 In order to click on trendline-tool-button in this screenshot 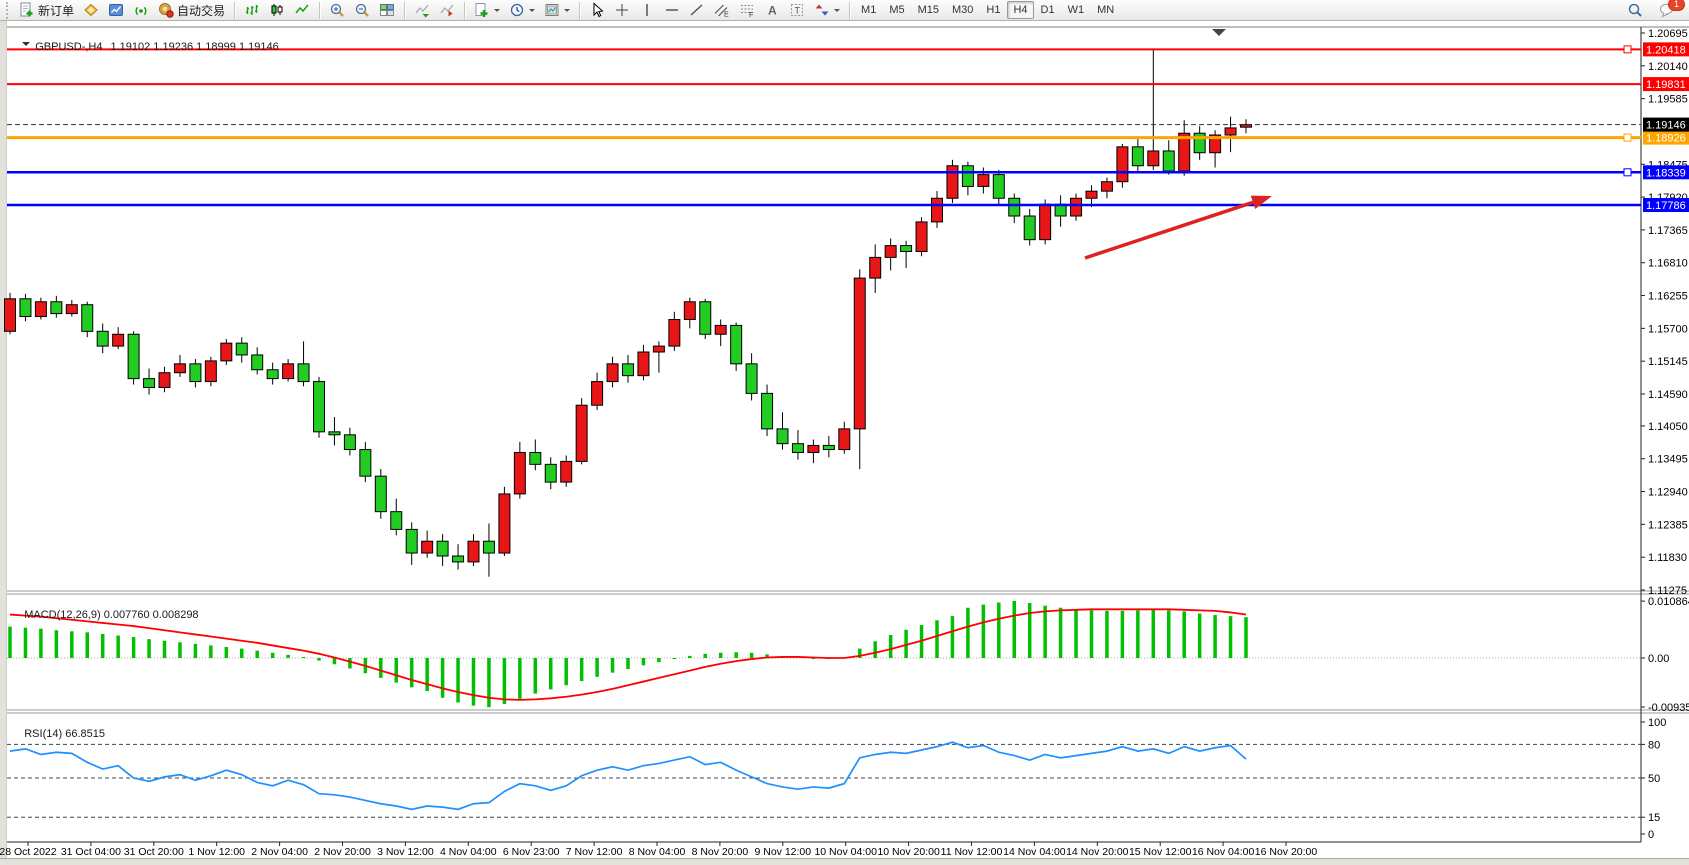, I will do `click(697, 10)`.